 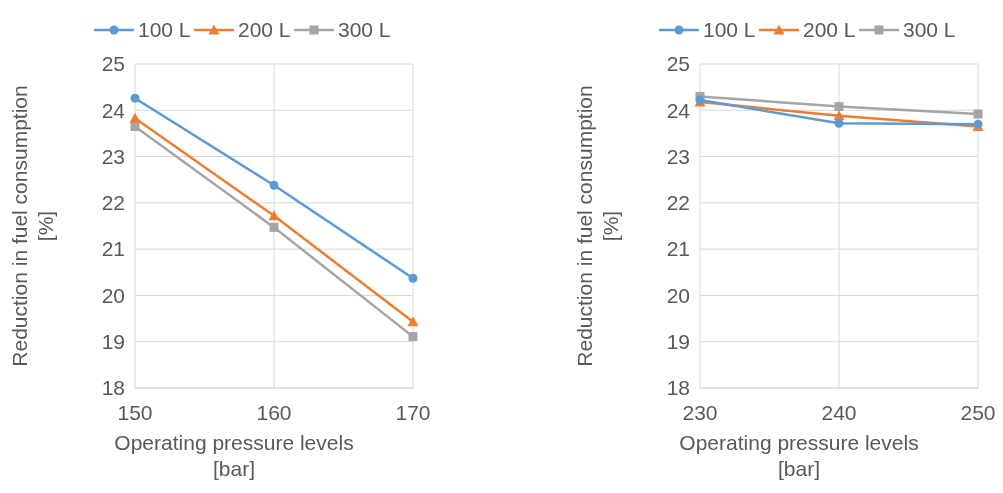 I want to click on x-tick-label: 150, so click(x=135, y=412).